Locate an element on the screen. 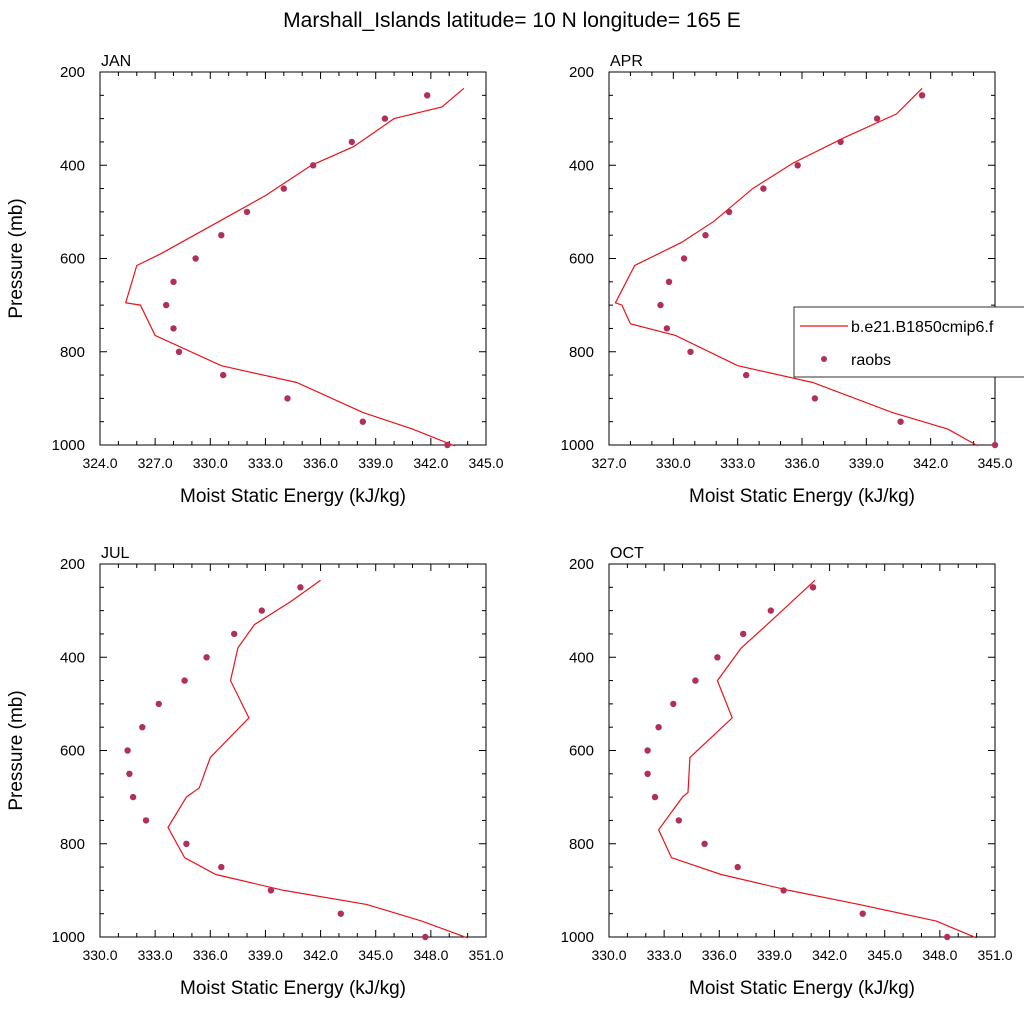  legend-box is located at coordinates (908, 342).